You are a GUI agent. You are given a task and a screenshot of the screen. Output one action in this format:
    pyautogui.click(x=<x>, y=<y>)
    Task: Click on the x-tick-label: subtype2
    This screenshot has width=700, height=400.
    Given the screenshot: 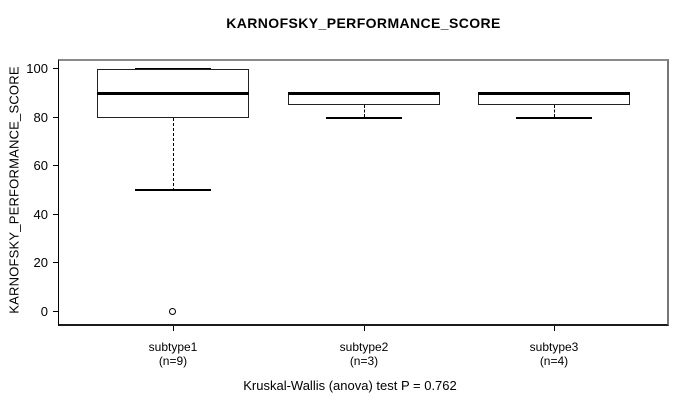 What is the action you would take?
    pyautogui.click(x=364, y=347)
    